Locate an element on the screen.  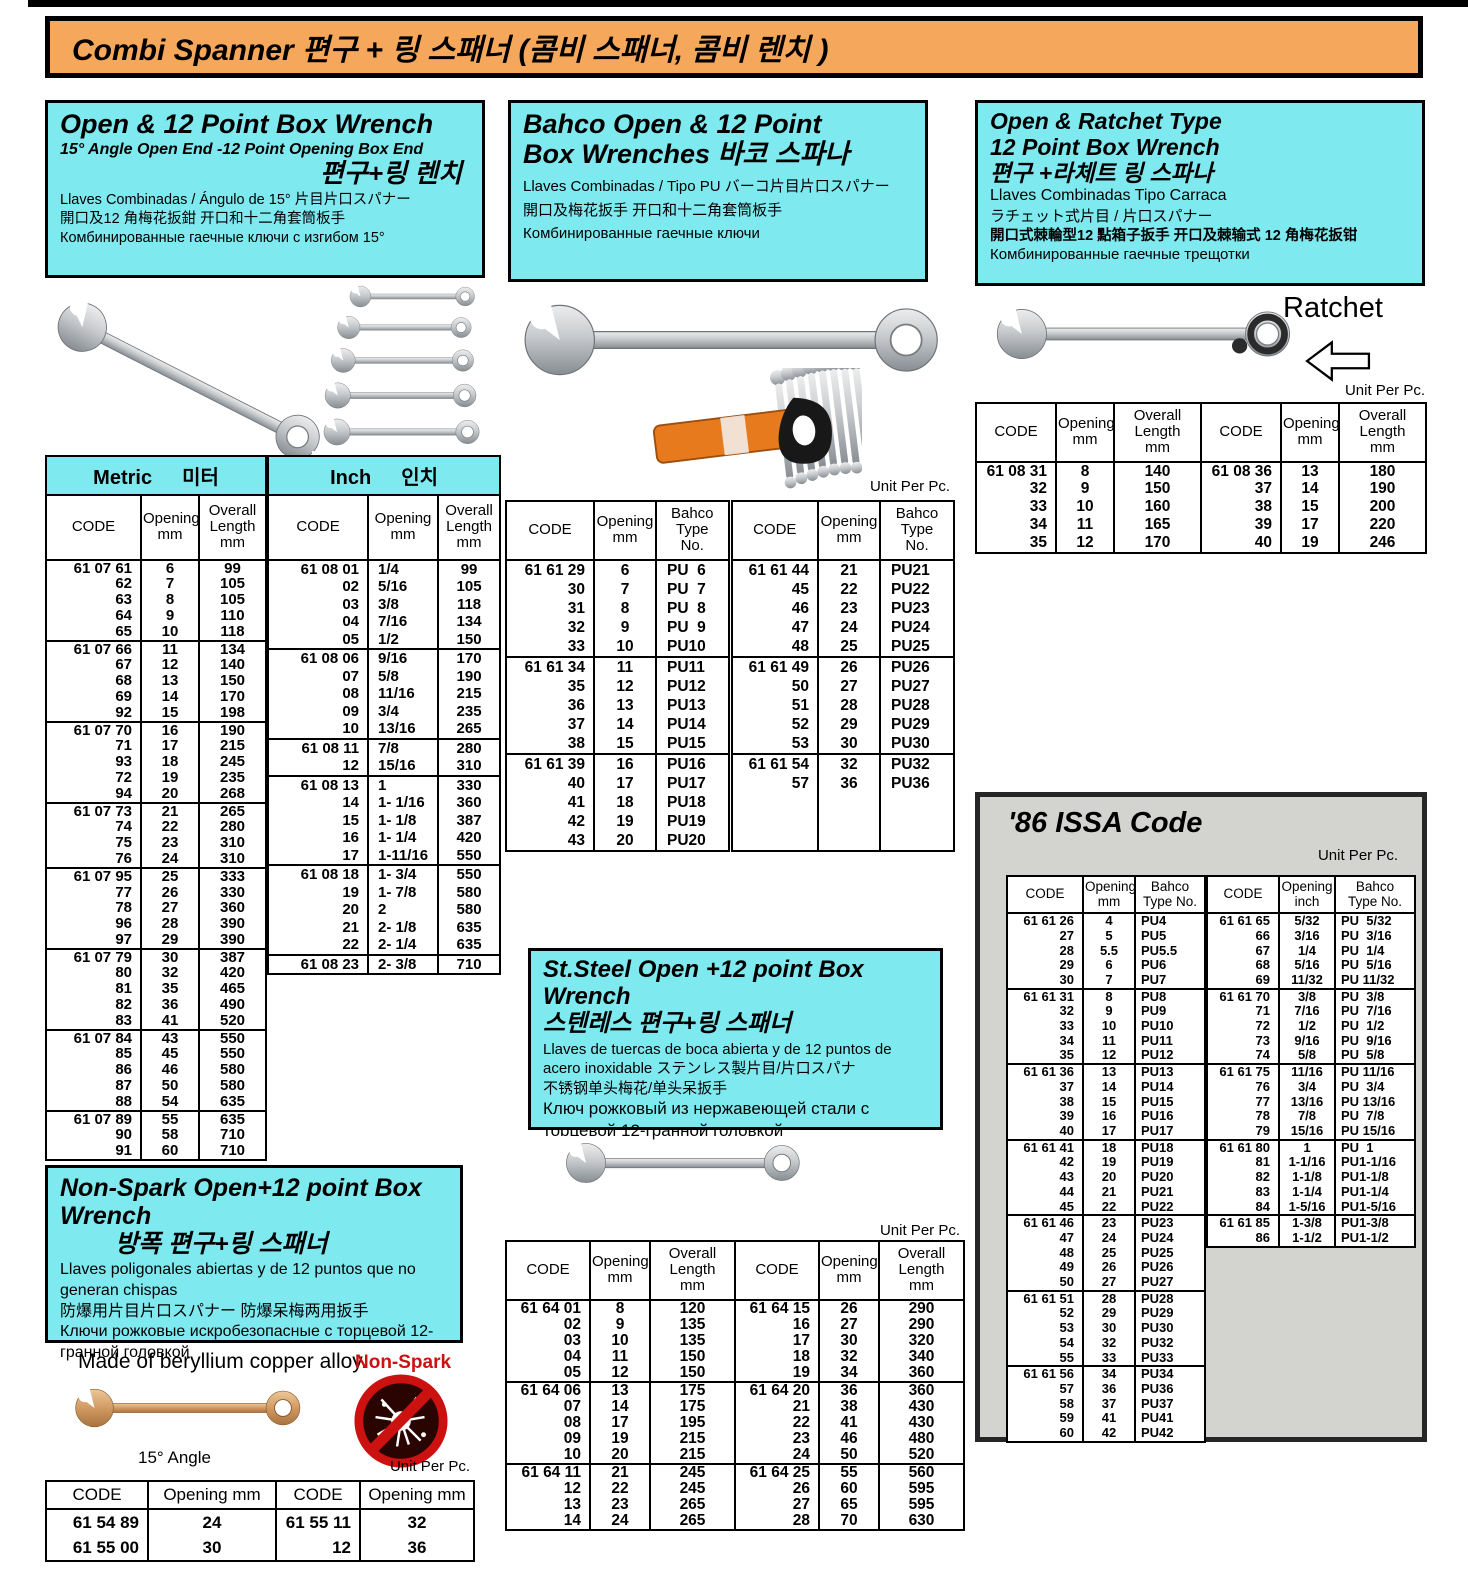
nonspark-wrench-image is located at coordinates (185, 1410).